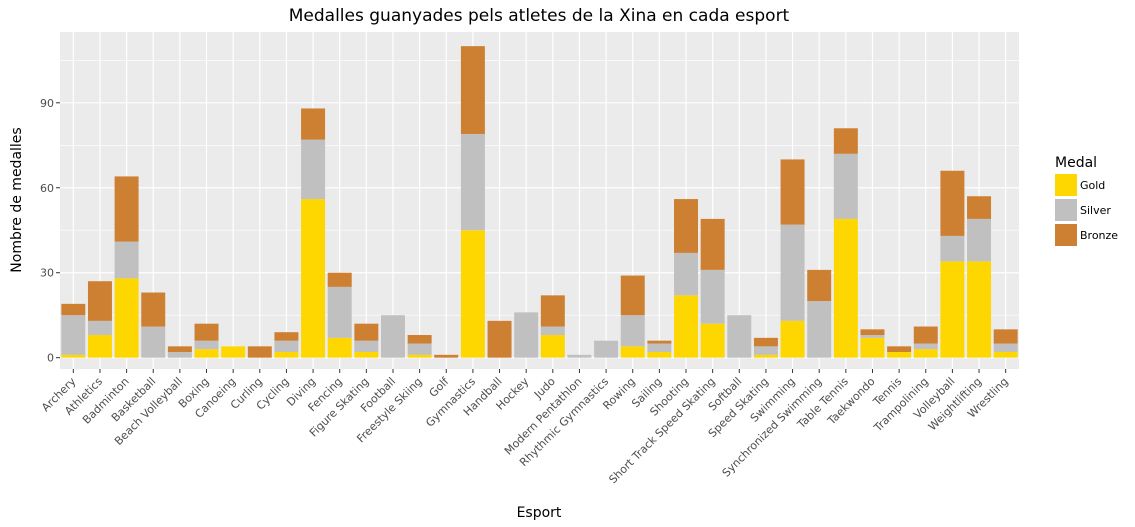 This screenshot has width=1135, height=527. What do you see at coordinates (686, 274) in the screenshot?
I see `bar-silver-shooting` at bounding box center [686, 274].